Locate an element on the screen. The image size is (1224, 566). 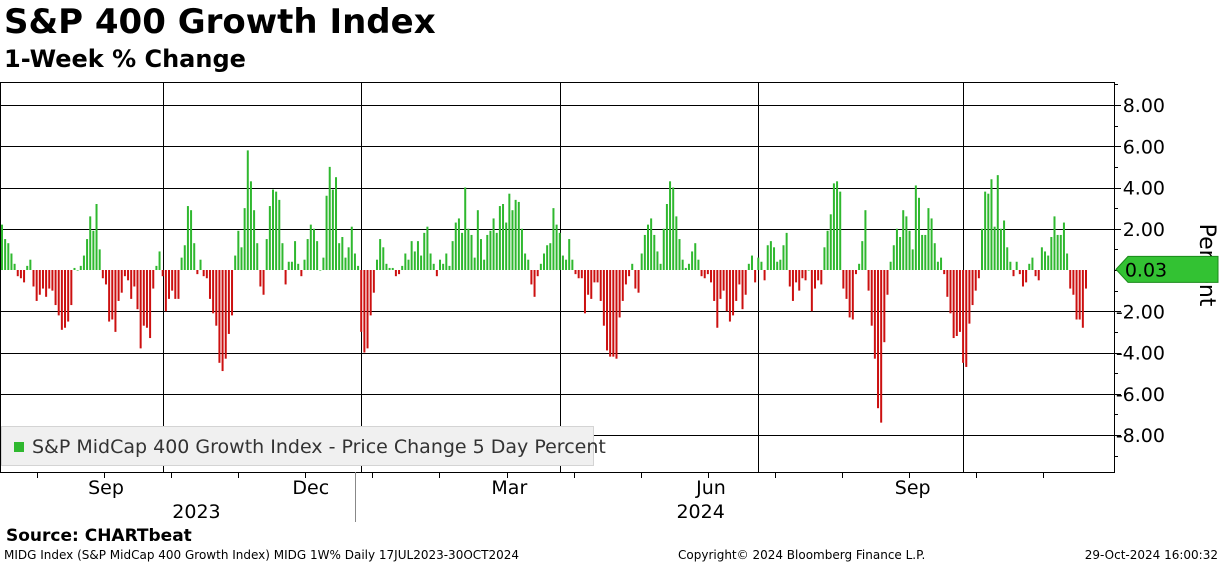
footer-timestamp: 29-Oct-2024 16:00:32 is located at coordinates (1151, 555).